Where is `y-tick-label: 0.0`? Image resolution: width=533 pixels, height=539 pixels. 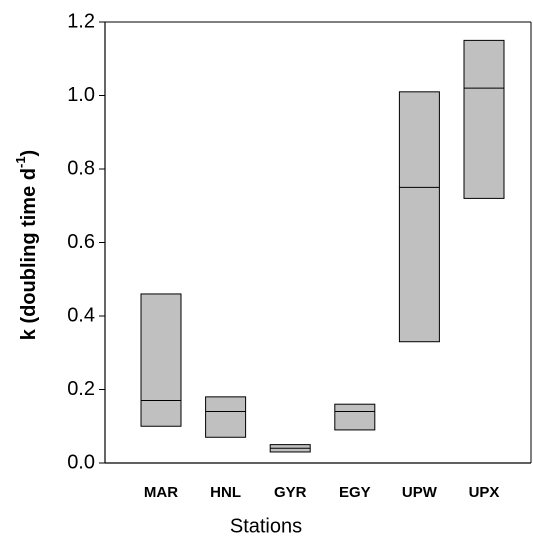
y-tick-label: 0.0 is located at coordinates (81, 462).